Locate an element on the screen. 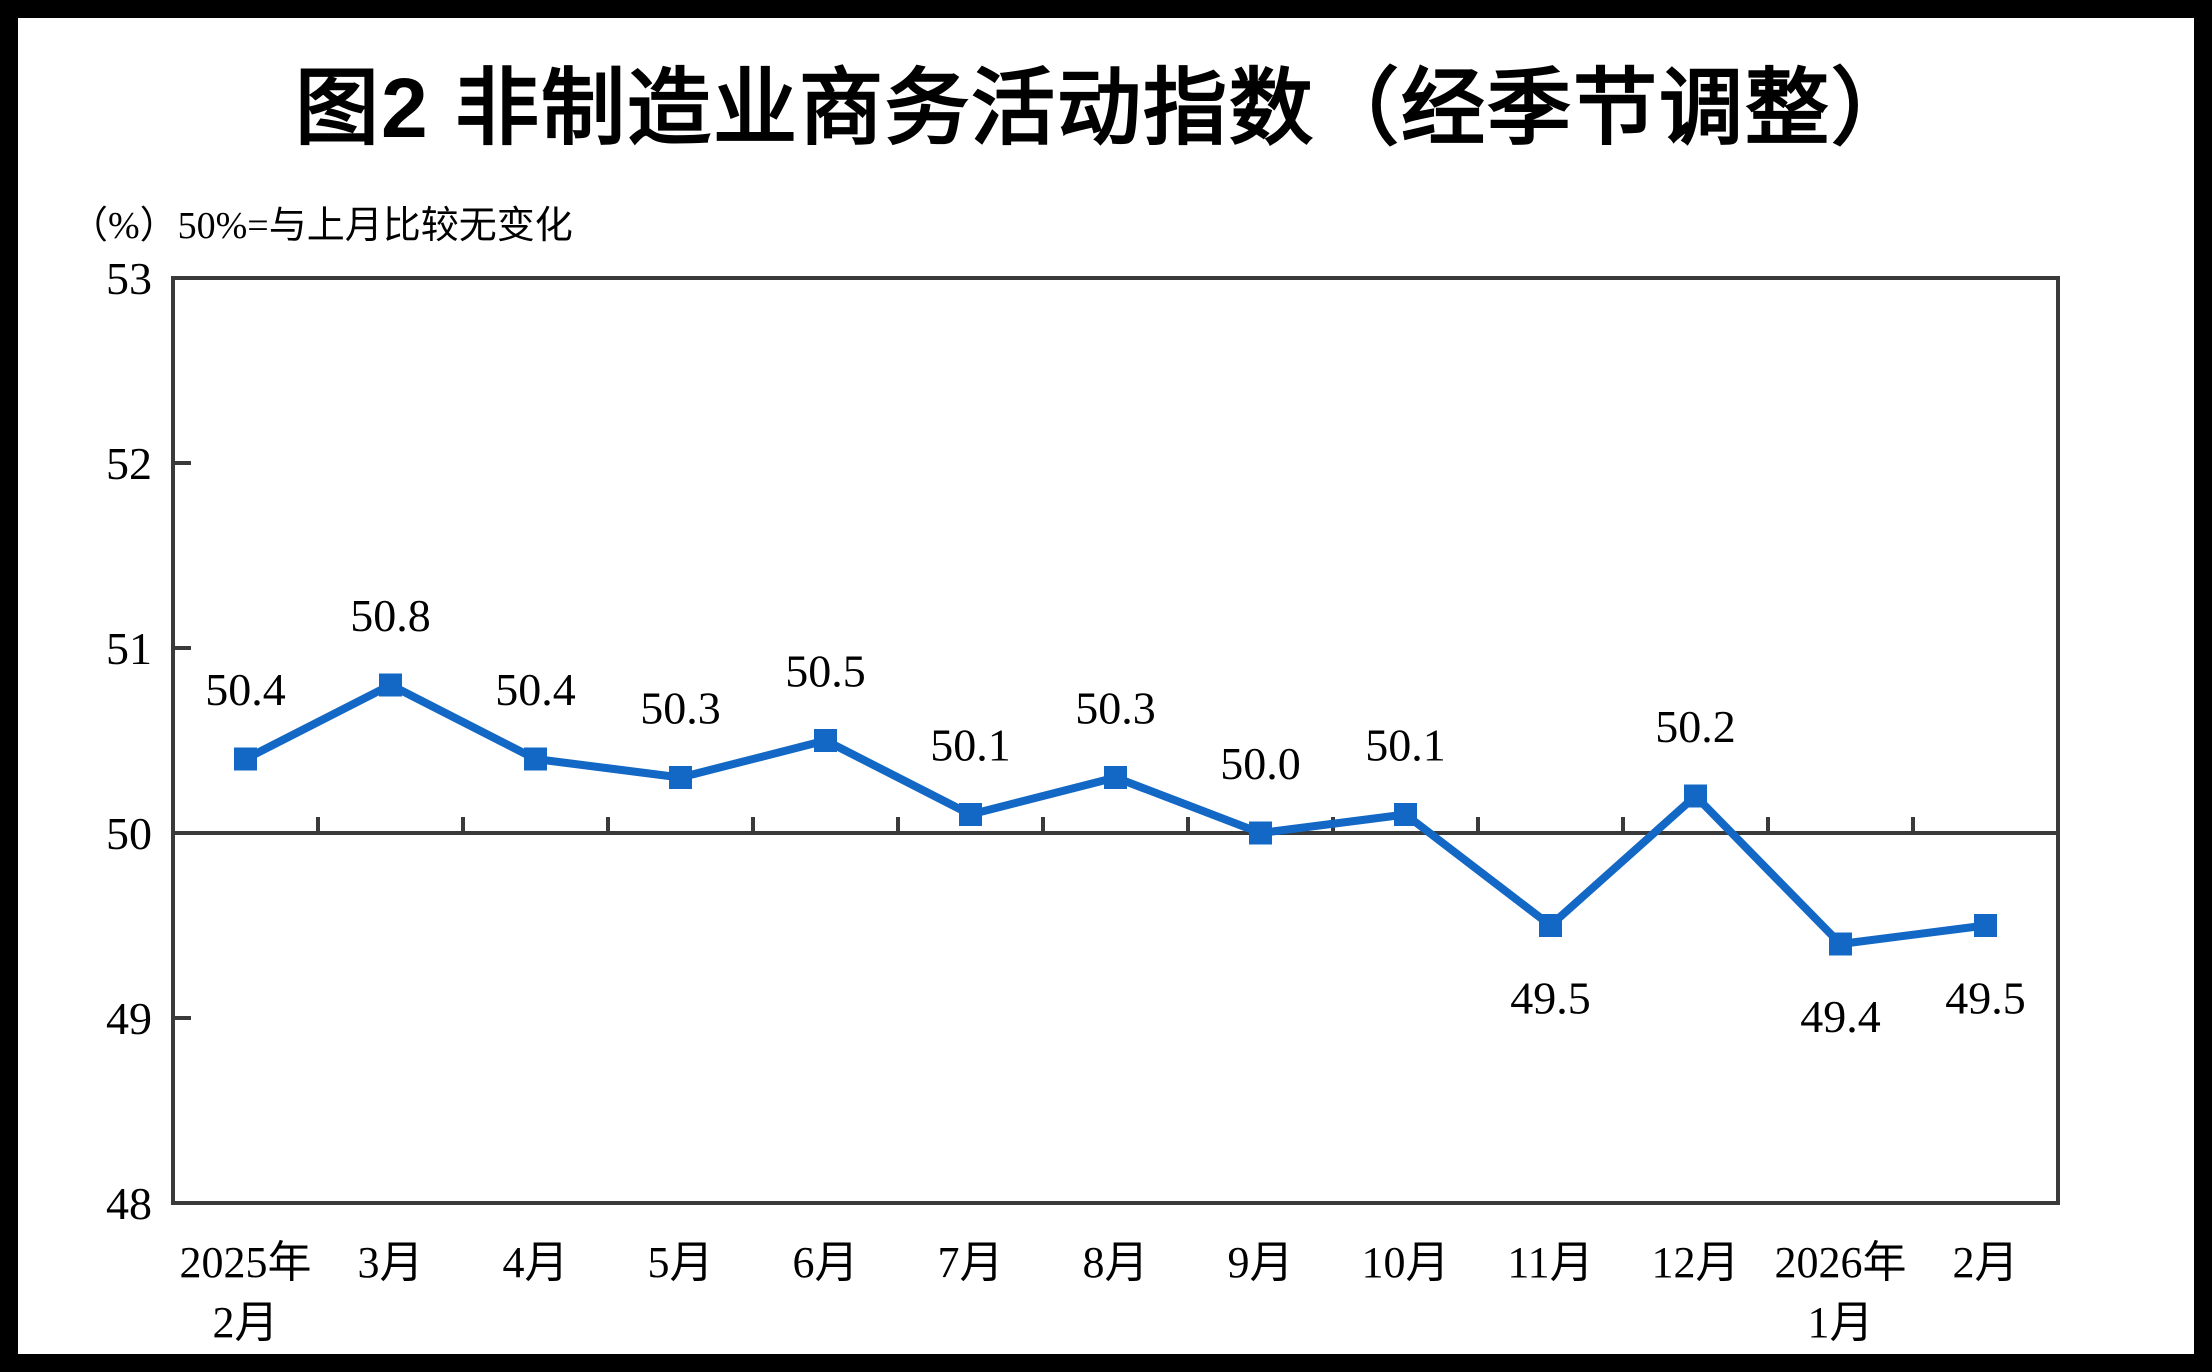 The height and width of the screenshot is (1372, 2212). x-axis-label: 4月 is located at coordinates (536, 1262).